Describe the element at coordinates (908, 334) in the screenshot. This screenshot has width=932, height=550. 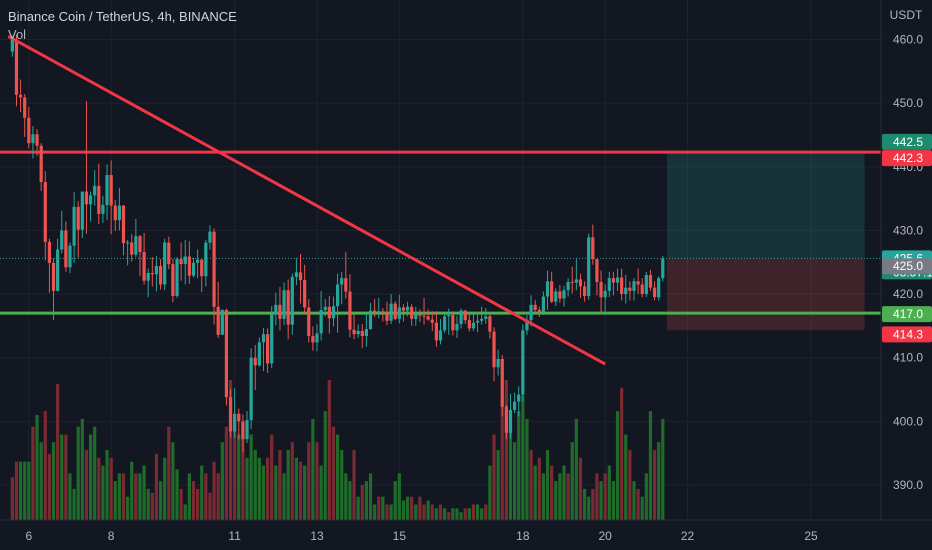
I see `price-tag-text: 414.3` at that location.